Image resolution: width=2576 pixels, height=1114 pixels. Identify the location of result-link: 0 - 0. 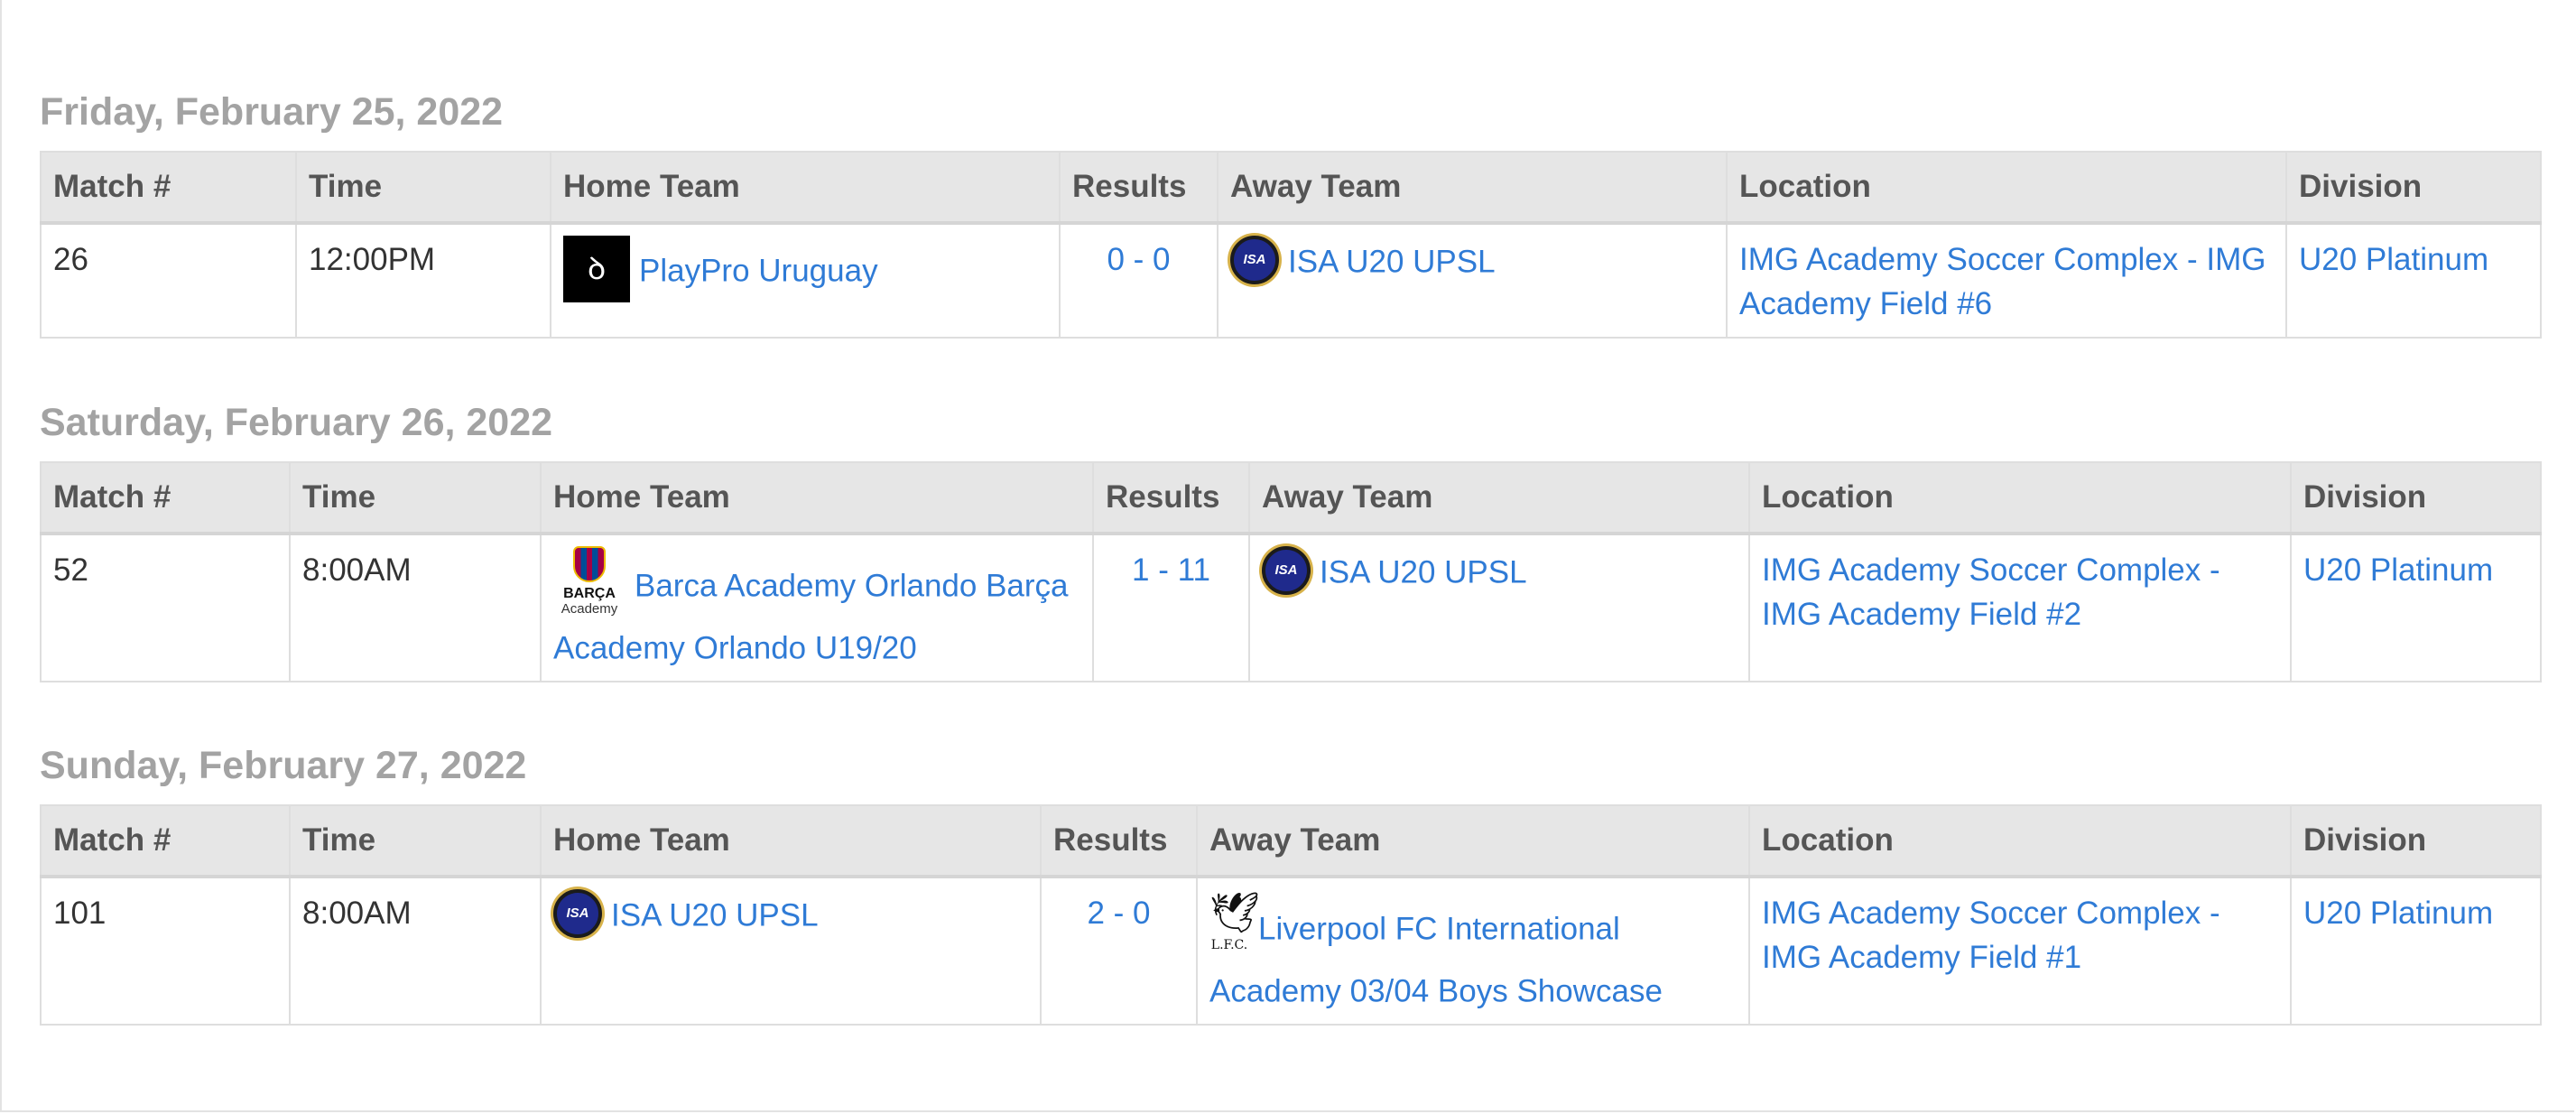
(1139, 259).